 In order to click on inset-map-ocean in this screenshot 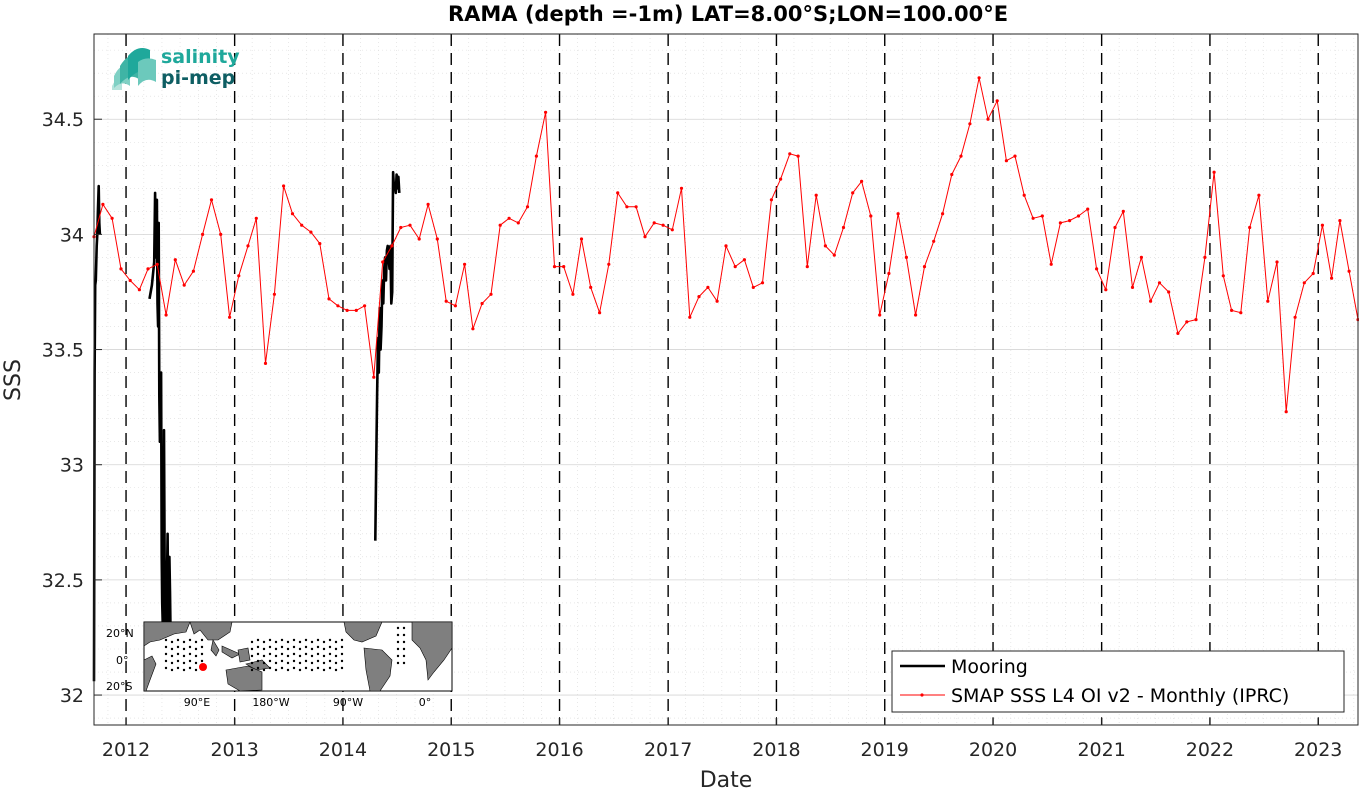, I will do `click(298, 656)`.